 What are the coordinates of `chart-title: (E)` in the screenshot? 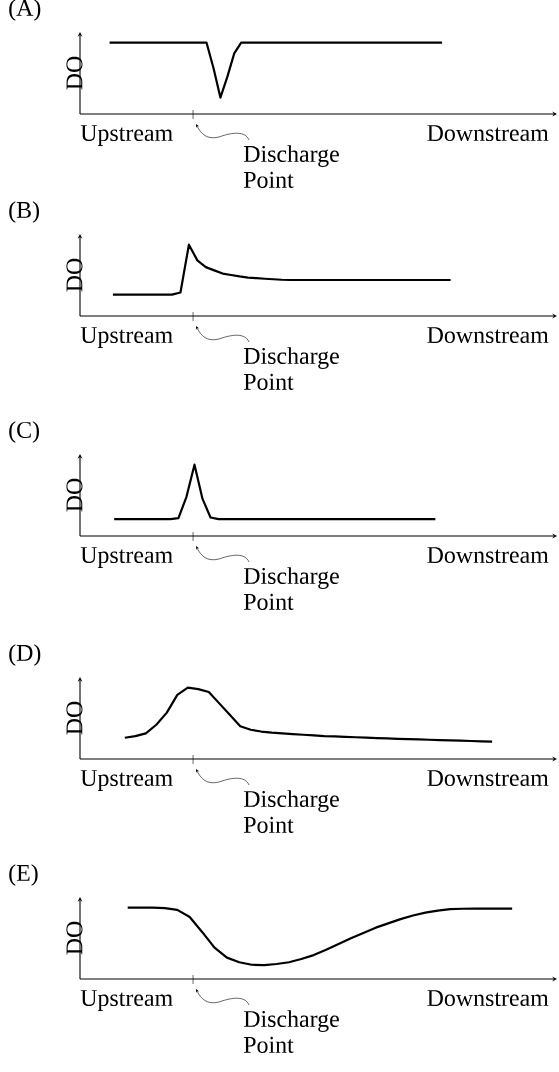 It's located at (23, 875).